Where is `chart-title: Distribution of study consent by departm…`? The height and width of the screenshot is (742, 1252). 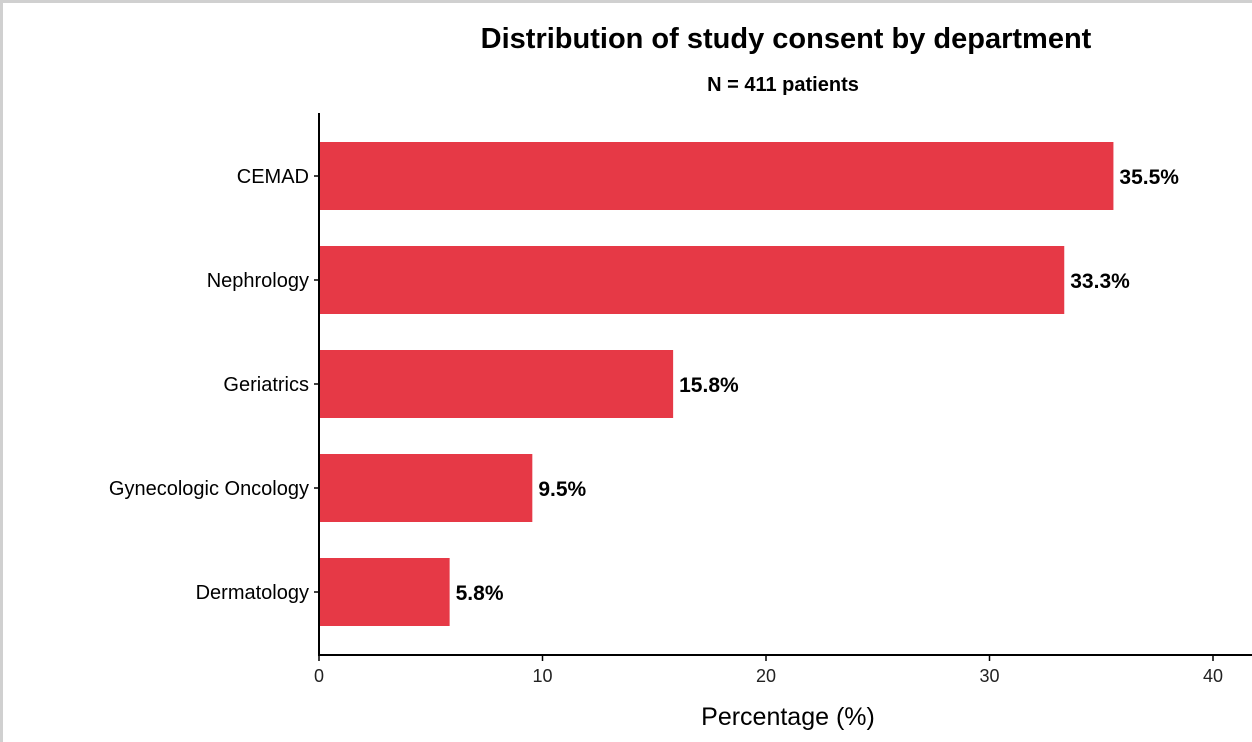
chart-title: Distribution of study consent by departm… is located at coordinates (786, 39).